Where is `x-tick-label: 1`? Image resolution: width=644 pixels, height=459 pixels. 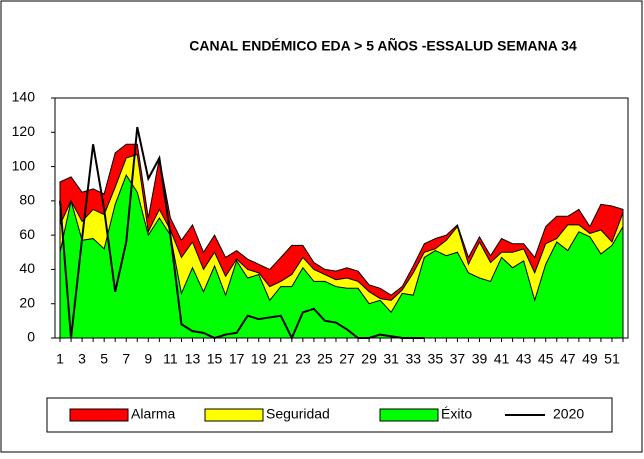 x-tick-label: 1 is located at coordinates (60, 359).